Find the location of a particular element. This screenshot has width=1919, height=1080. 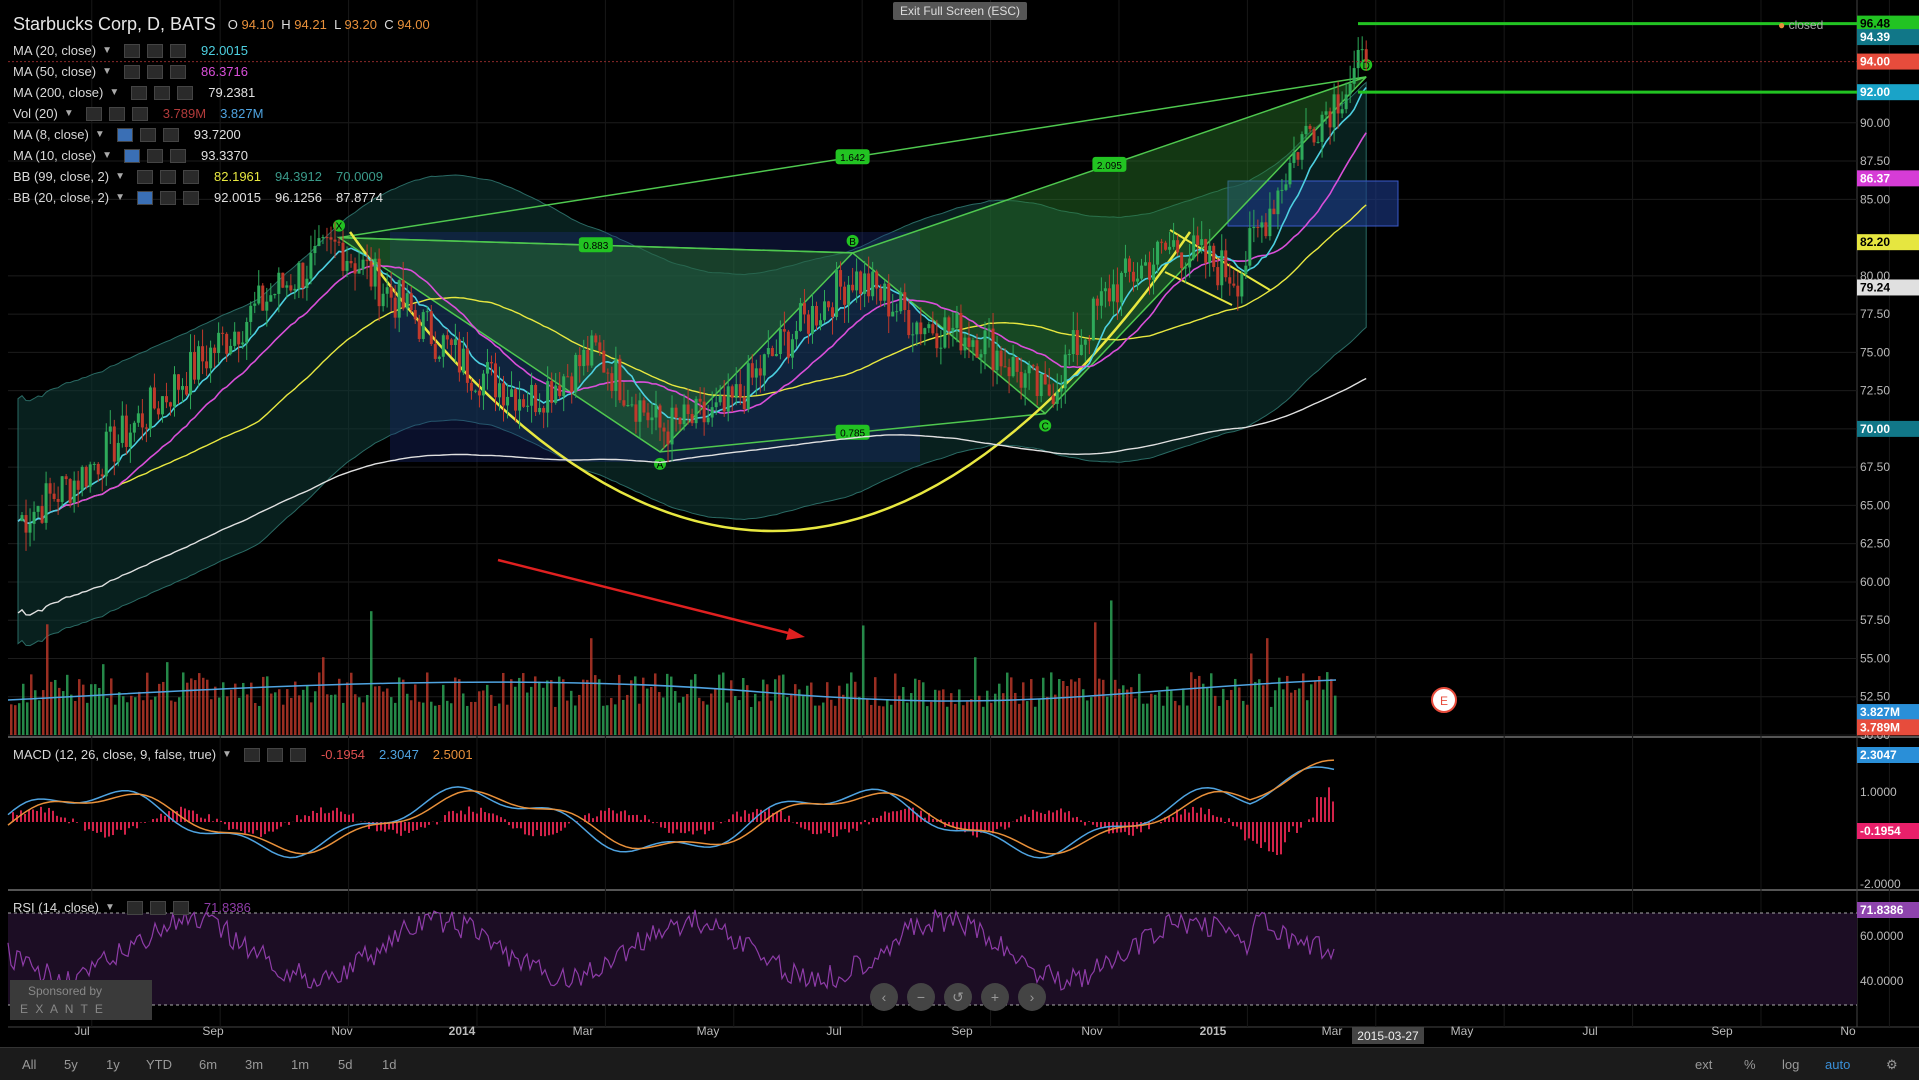

legend-row: MA (8, close)▼93.7200 is located at coordinates (127, 134).